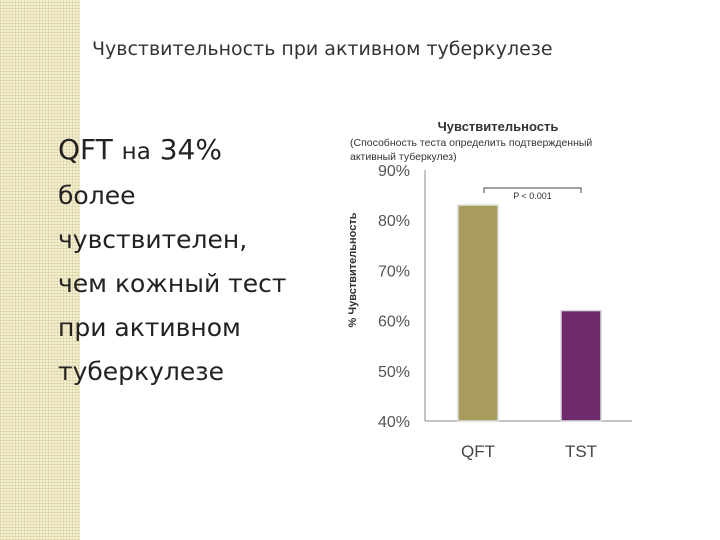  What do you see at coordinates (581, 365) in the screenshot?
I see `bar-tst` at bounding box center [581, 365].